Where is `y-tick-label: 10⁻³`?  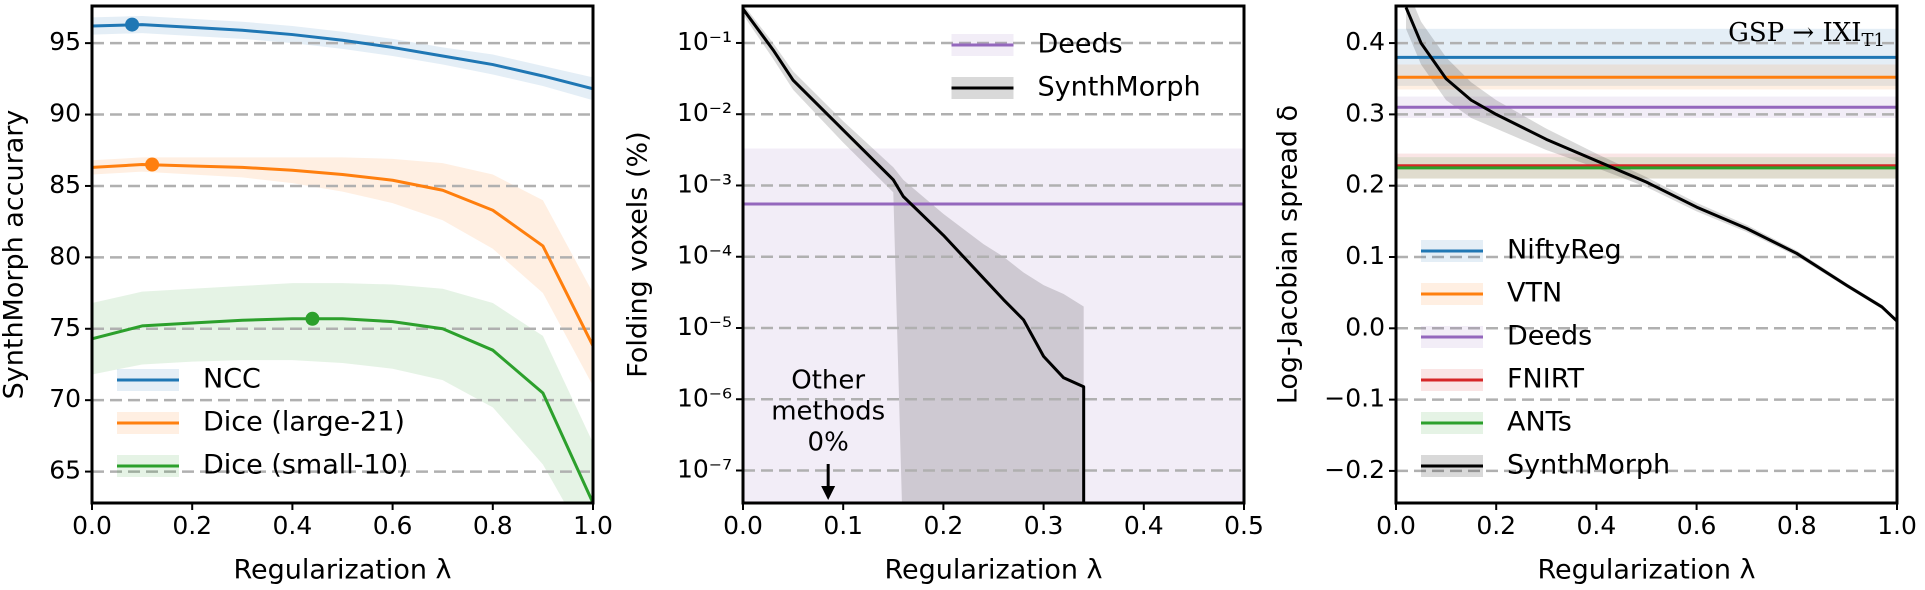
y-tick-label: 10⁻³ is located at coordinates (704, 183).